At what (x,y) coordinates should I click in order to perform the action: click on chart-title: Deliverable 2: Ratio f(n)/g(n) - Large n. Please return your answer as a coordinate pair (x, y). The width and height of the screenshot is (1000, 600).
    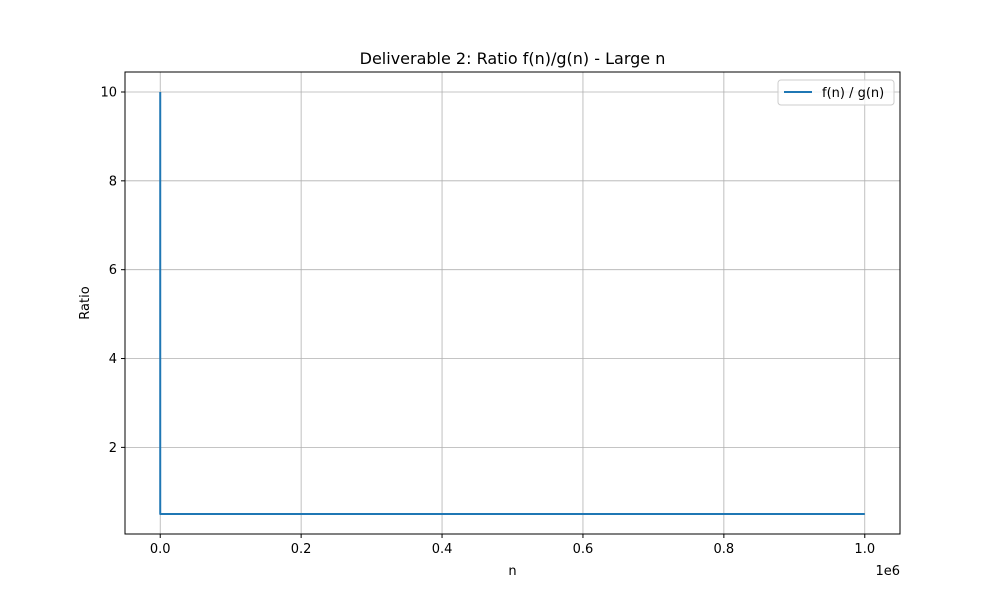
    Looking at the image, I should click on (513, 58).